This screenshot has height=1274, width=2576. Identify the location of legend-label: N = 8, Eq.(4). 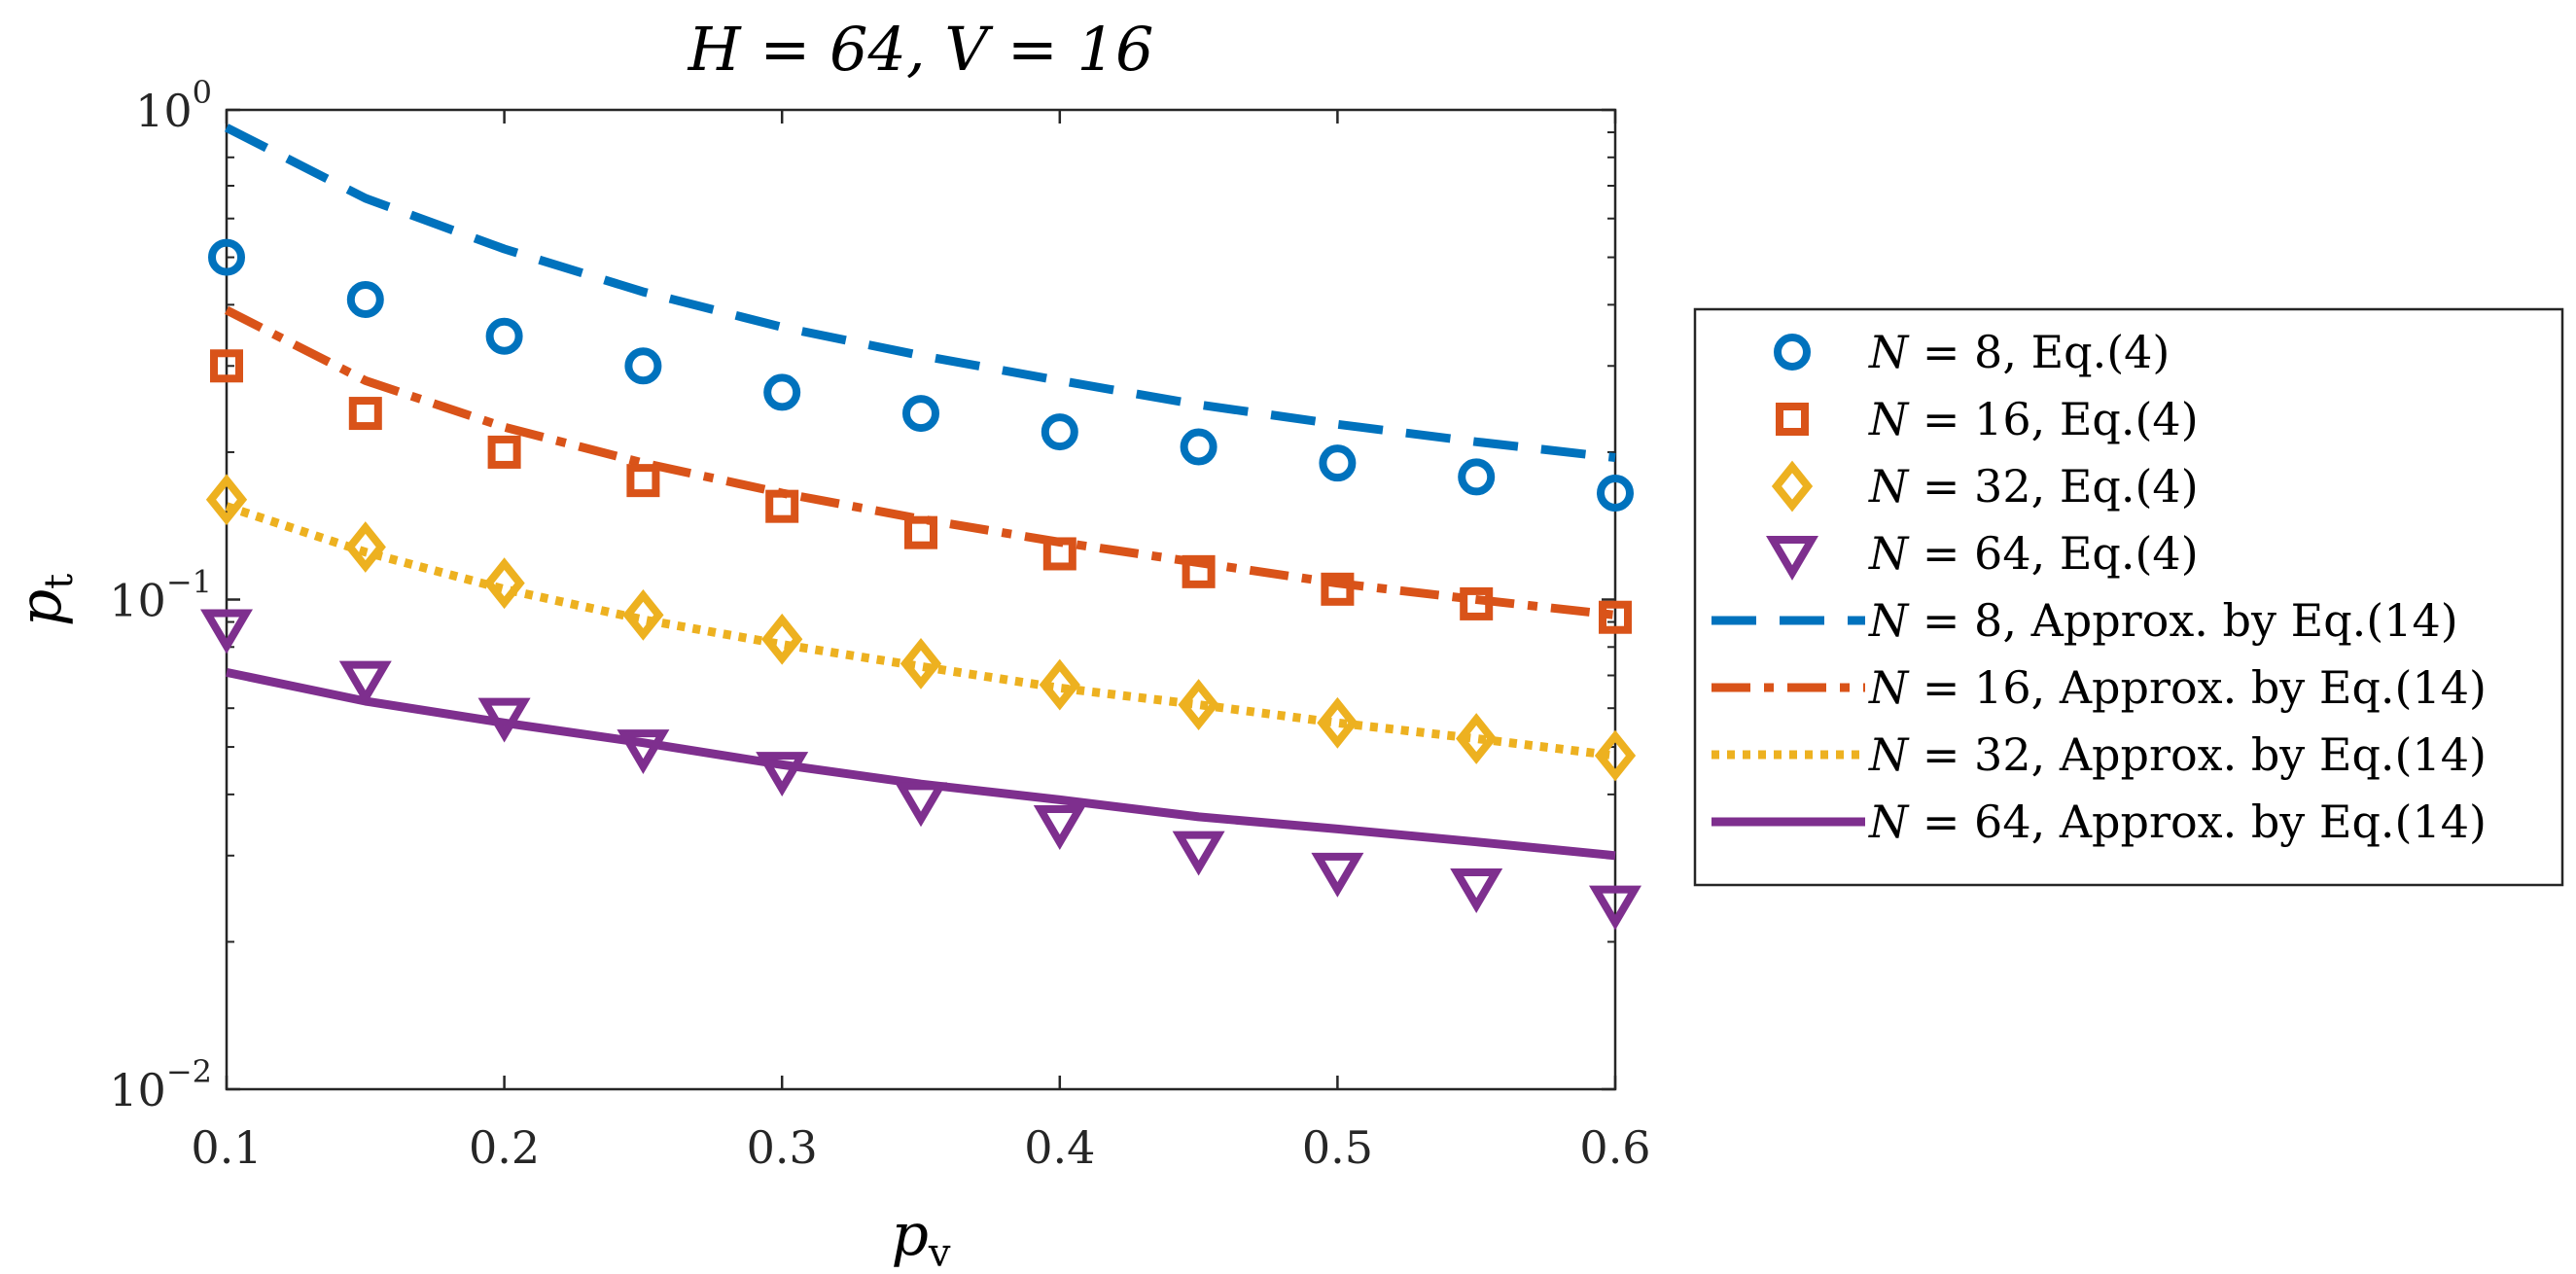
(2019, 352).